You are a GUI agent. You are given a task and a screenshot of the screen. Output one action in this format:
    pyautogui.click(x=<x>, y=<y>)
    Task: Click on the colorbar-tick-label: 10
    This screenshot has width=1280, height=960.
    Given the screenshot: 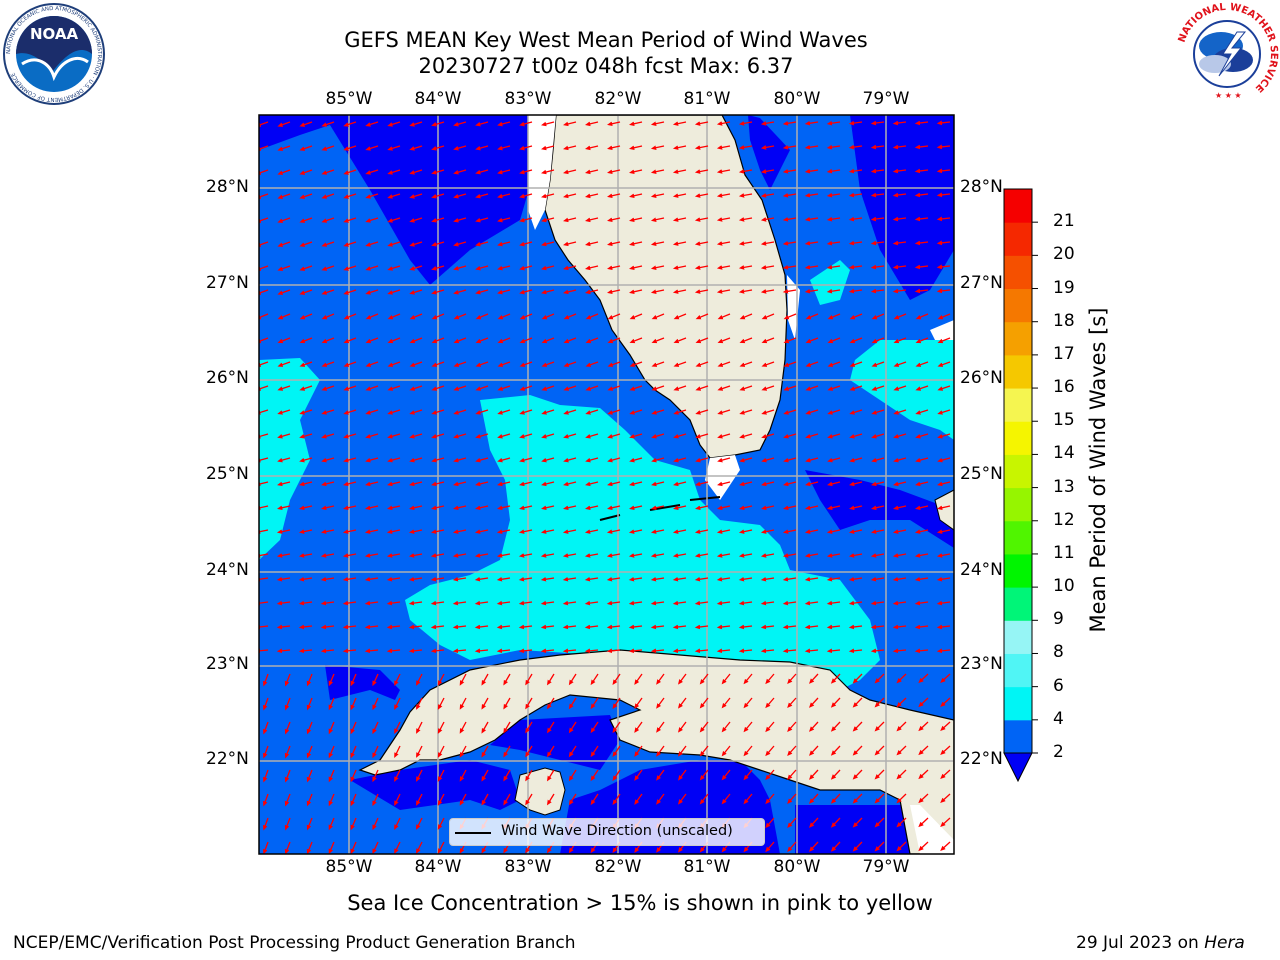 What is the action you would take?
    pyautogui.click(x=1064, y=586)
    